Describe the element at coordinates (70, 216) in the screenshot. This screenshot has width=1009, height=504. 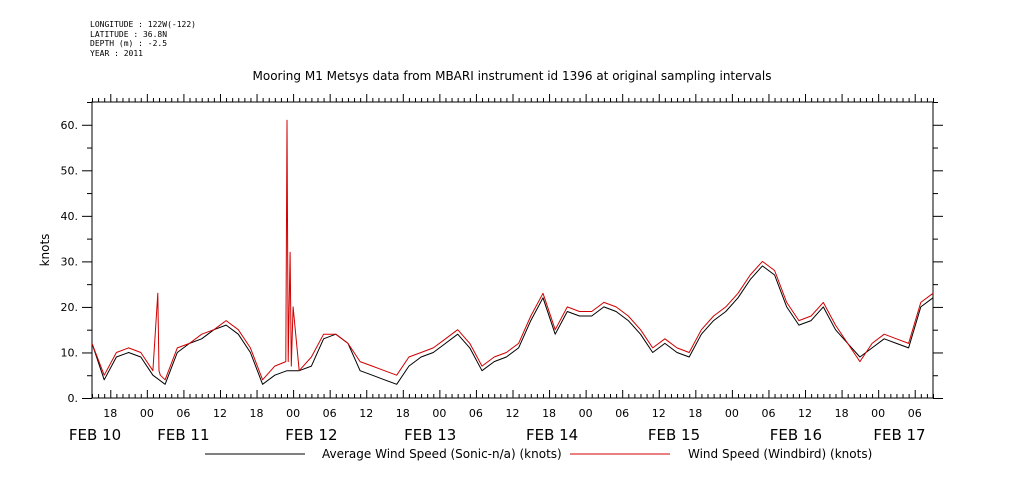
I see `y-tick-label: 40.` at that location.